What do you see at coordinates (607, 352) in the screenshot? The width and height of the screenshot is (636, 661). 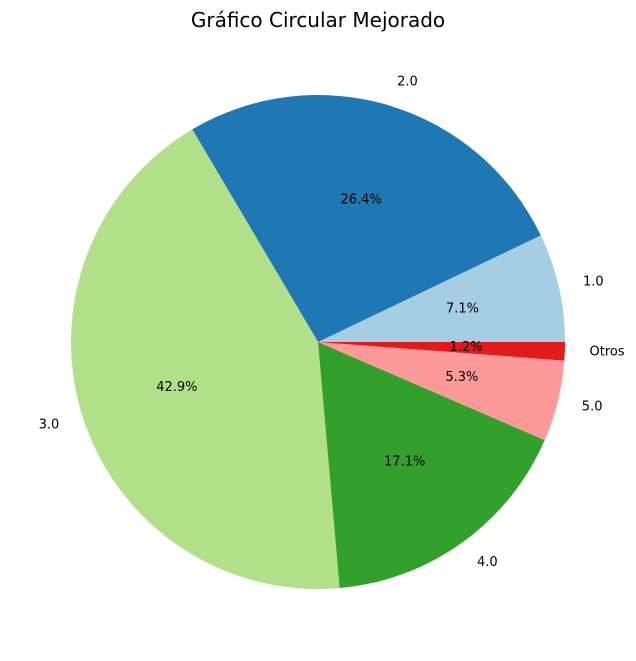 I see `slice-label-otros: Otros` at bounding box center [607, 352].